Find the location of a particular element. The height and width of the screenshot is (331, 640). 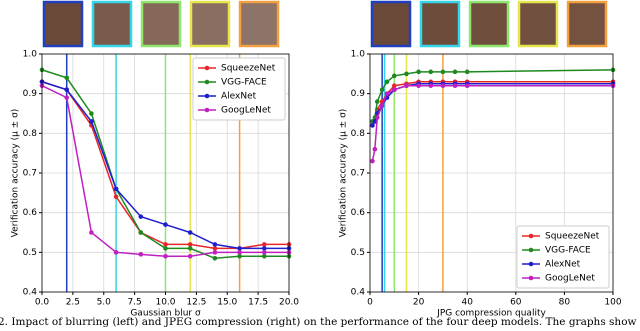

x-tick-label: 60 is located at coordinates (516, 303).